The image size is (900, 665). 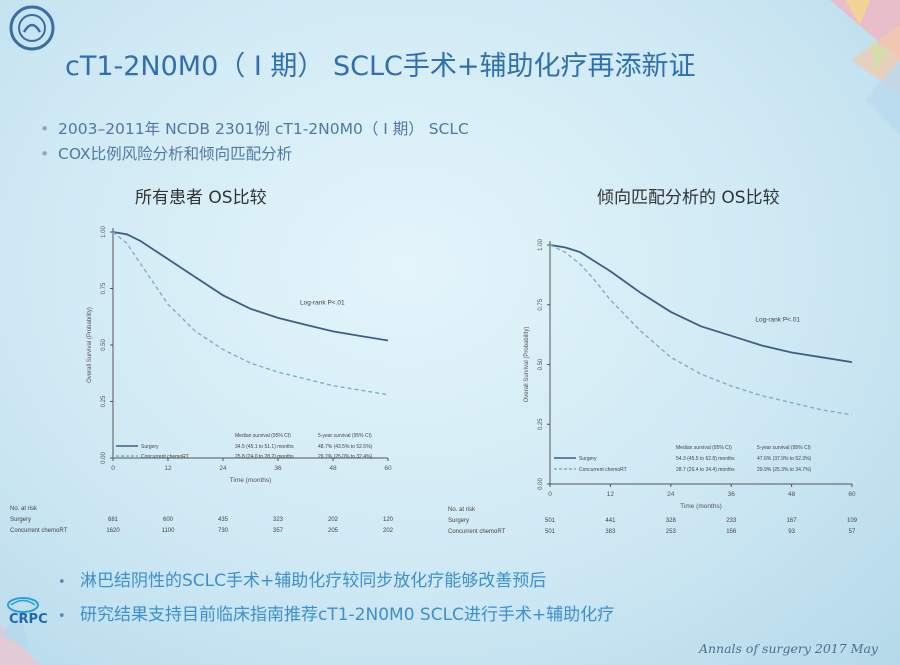 What do you see at coordinates (388, 520) in the screenshot?
I see `risk-value: 120` at bounding box center [388, 520].